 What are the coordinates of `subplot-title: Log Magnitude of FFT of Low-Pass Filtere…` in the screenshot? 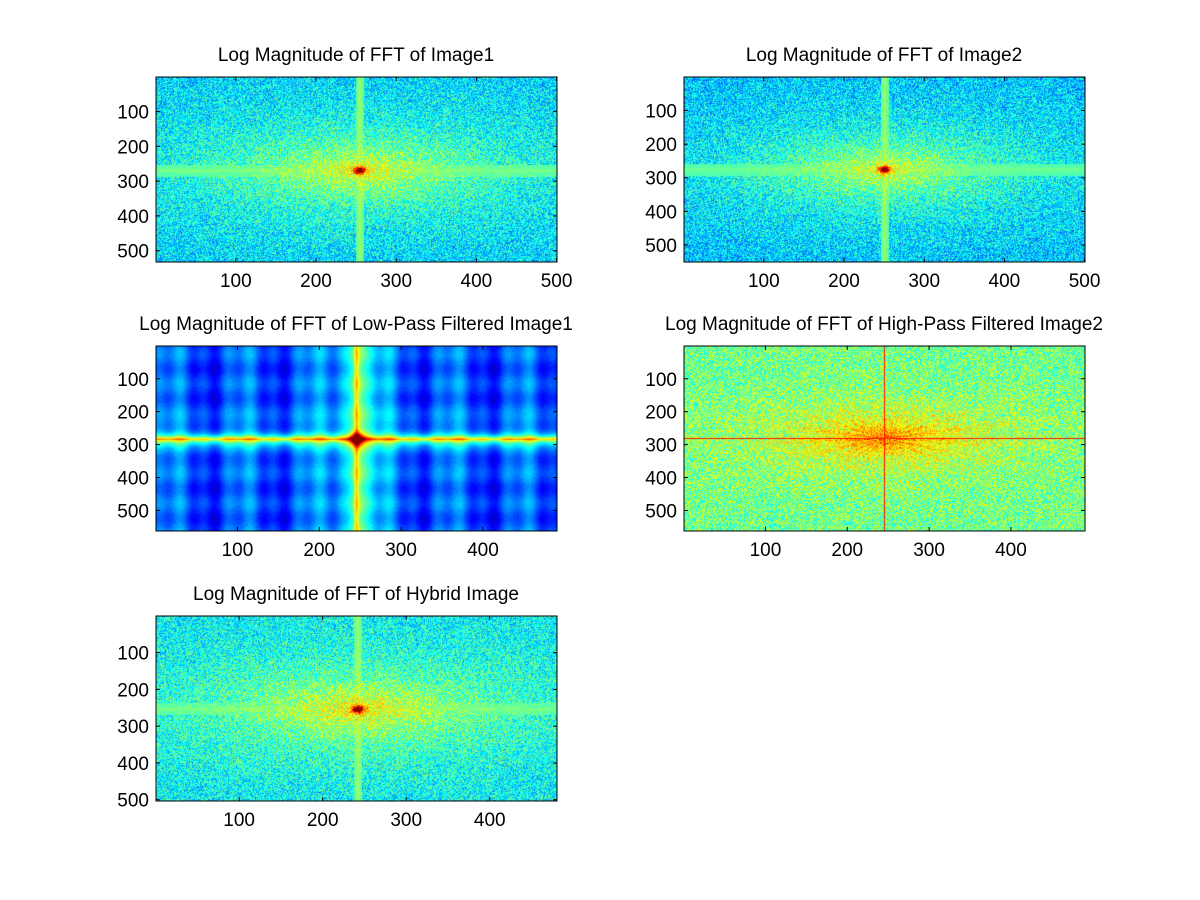 It's located at (356, 324).